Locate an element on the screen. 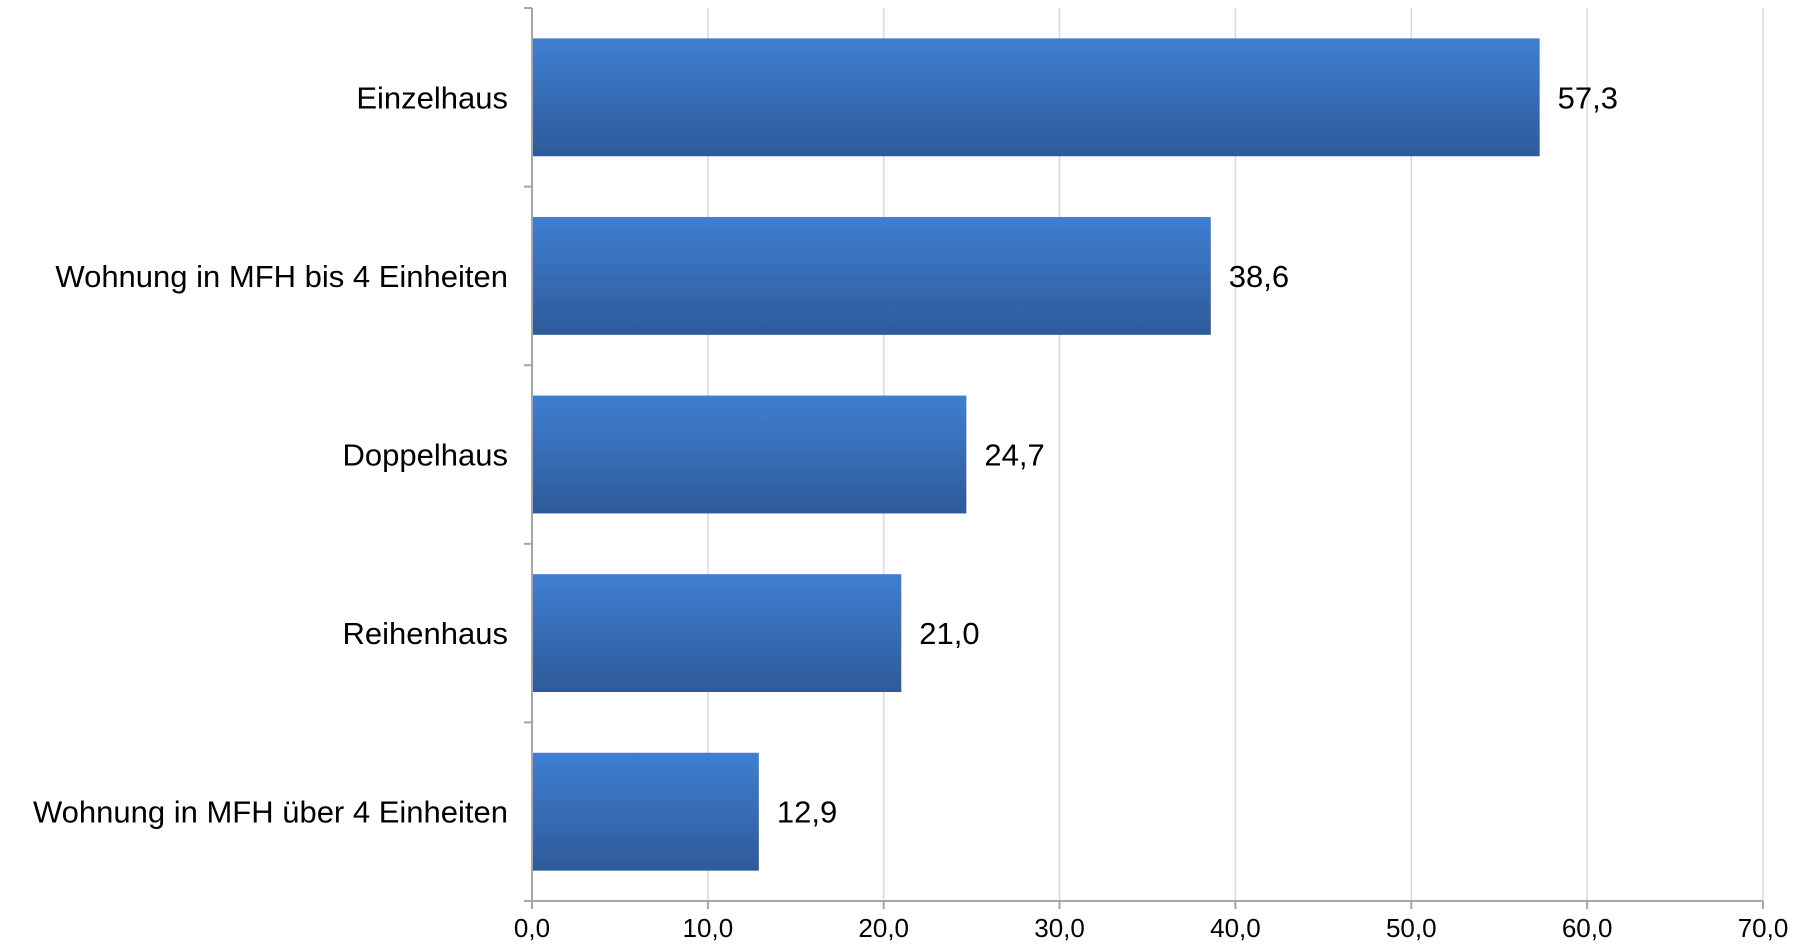 Image resolution: width=1796 pixels, height=946 pixels. category-label-1: Wohnung in MFH bis 4 Einheiten is located at coordinates (281, 276).